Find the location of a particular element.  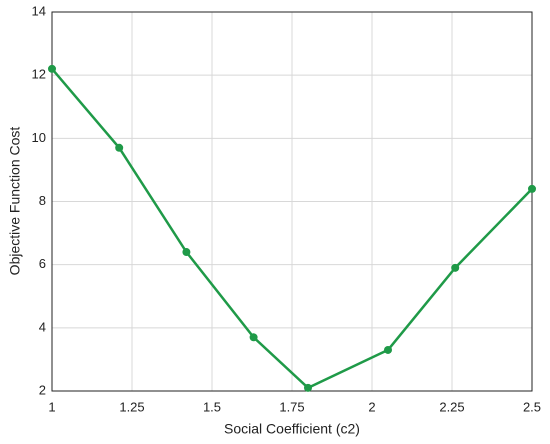

y-tick-label: 6 is located at coordinates (42, 263).